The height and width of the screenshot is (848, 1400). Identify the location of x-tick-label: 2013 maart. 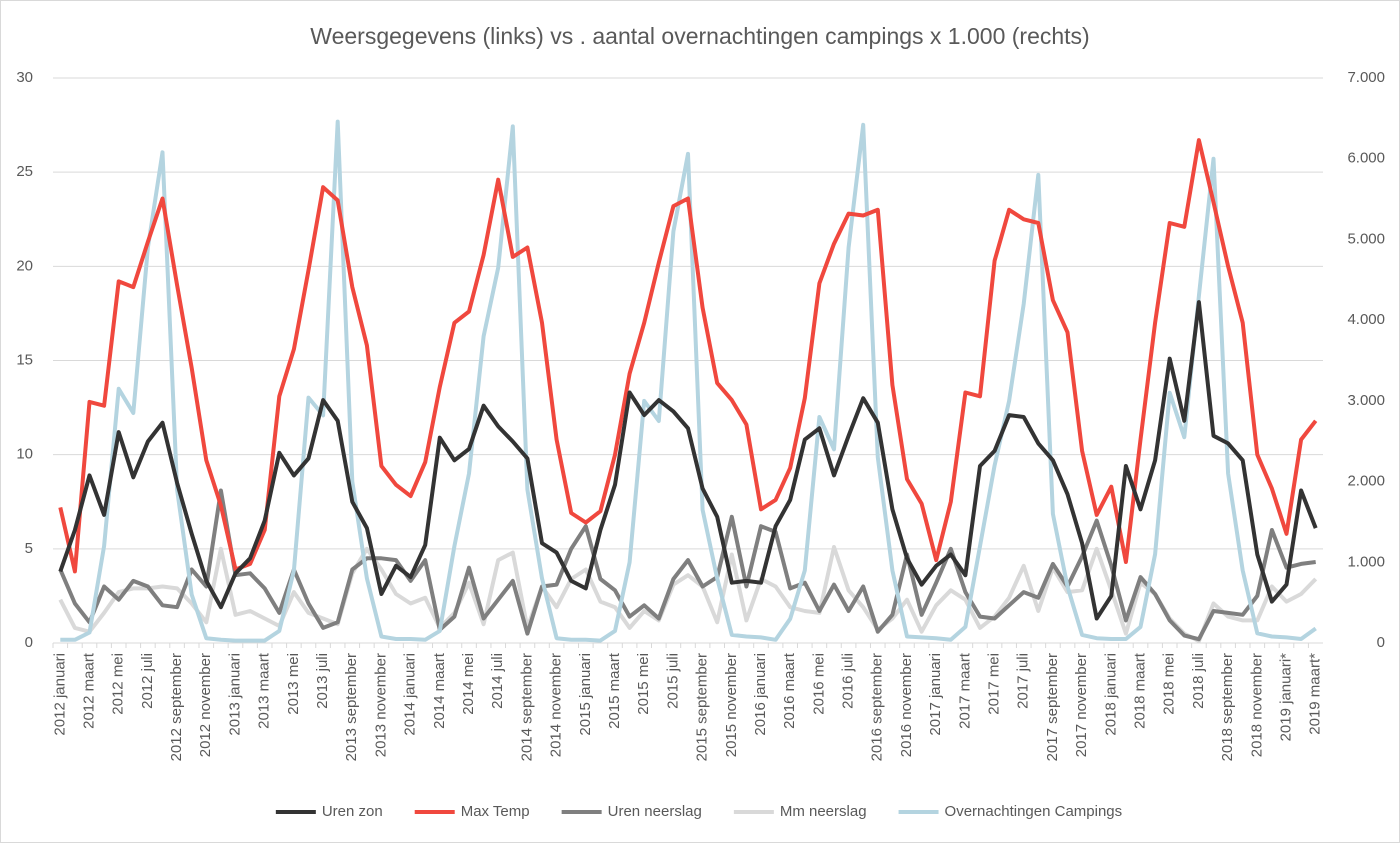
(264, 690).